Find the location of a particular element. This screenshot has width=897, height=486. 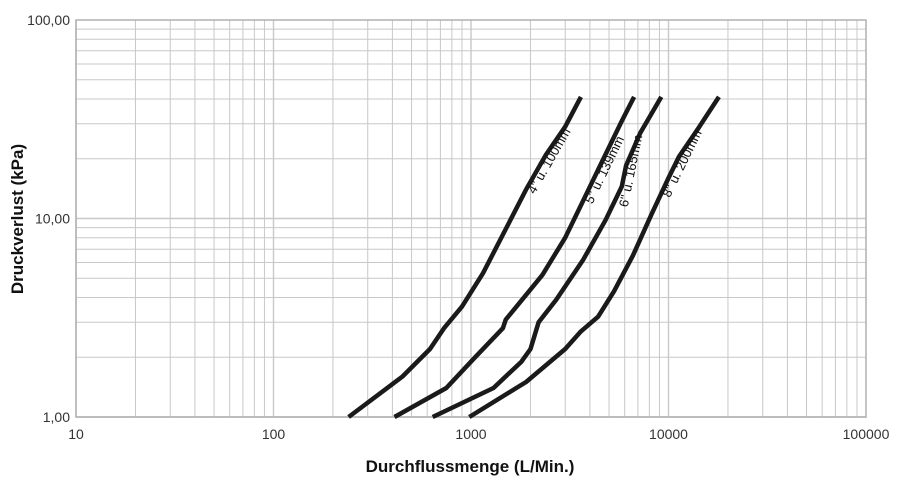

x-tick-label: 1000 is located at coordinates (470, 434).